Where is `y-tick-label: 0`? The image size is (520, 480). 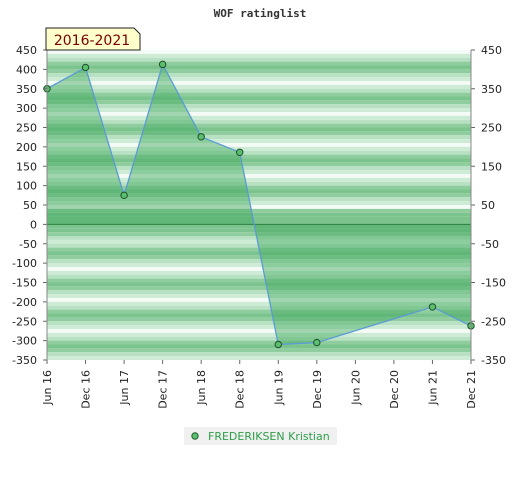 y-tick-label: 0 is located at coordinates (33, 224).